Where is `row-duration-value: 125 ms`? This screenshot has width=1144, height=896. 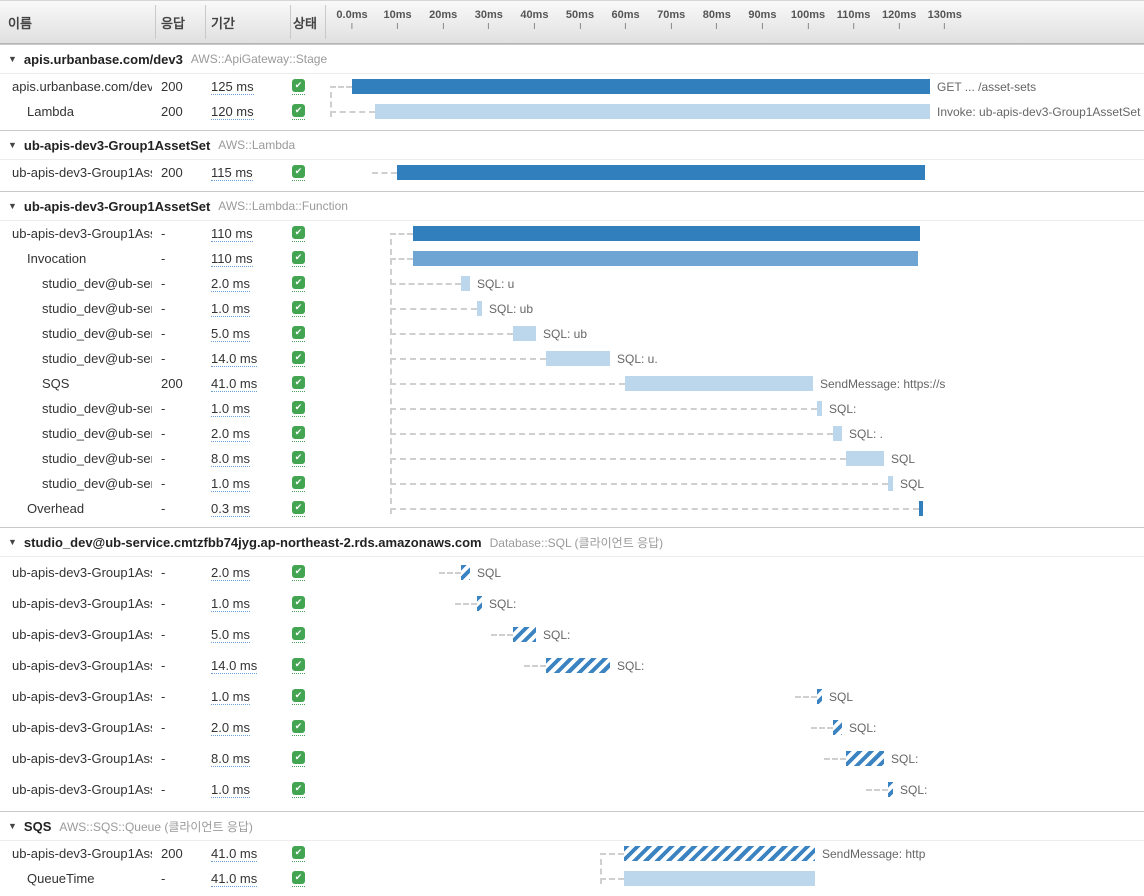 row-duration-value: 125 ms is located at coordinates (232, 86).